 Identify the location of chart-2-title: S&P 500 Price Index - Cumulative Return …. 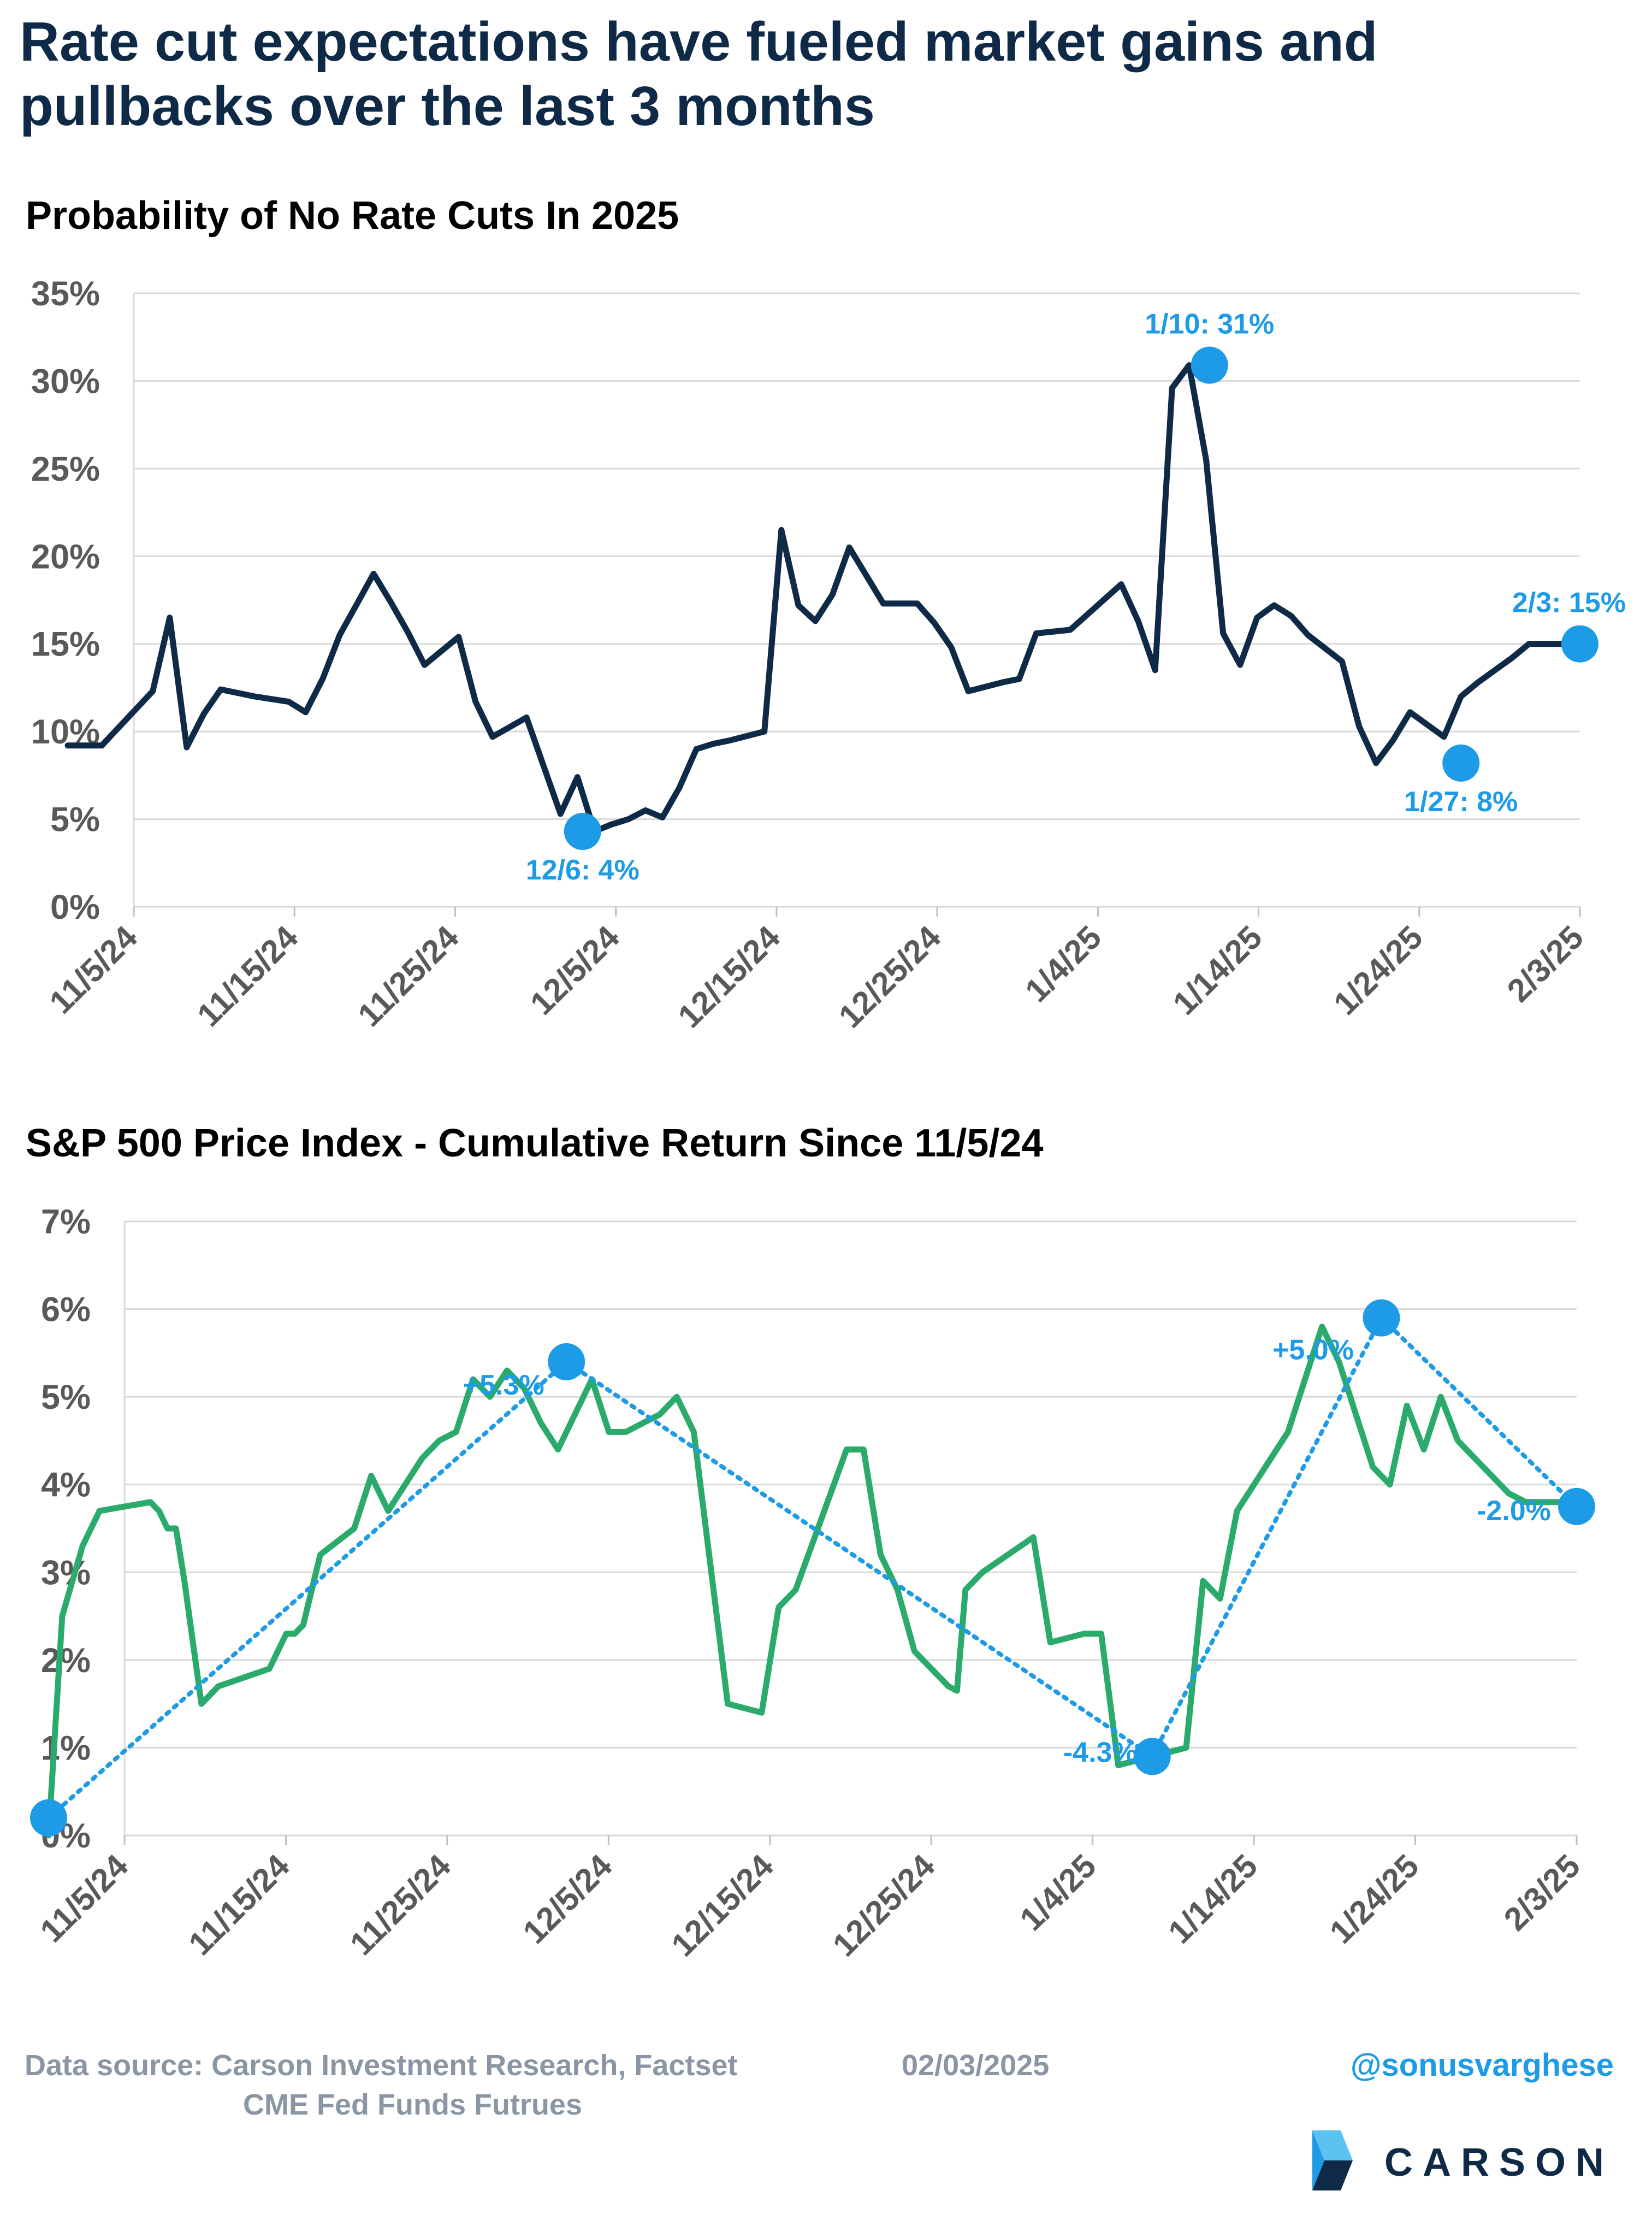
(535, 1143).